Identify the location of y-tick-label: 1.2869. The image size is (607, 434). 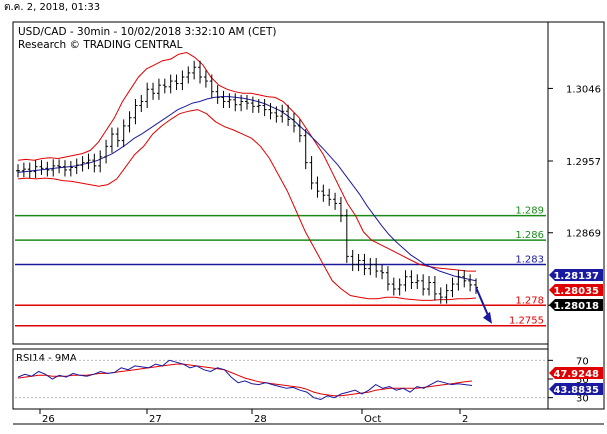
(583, 234).